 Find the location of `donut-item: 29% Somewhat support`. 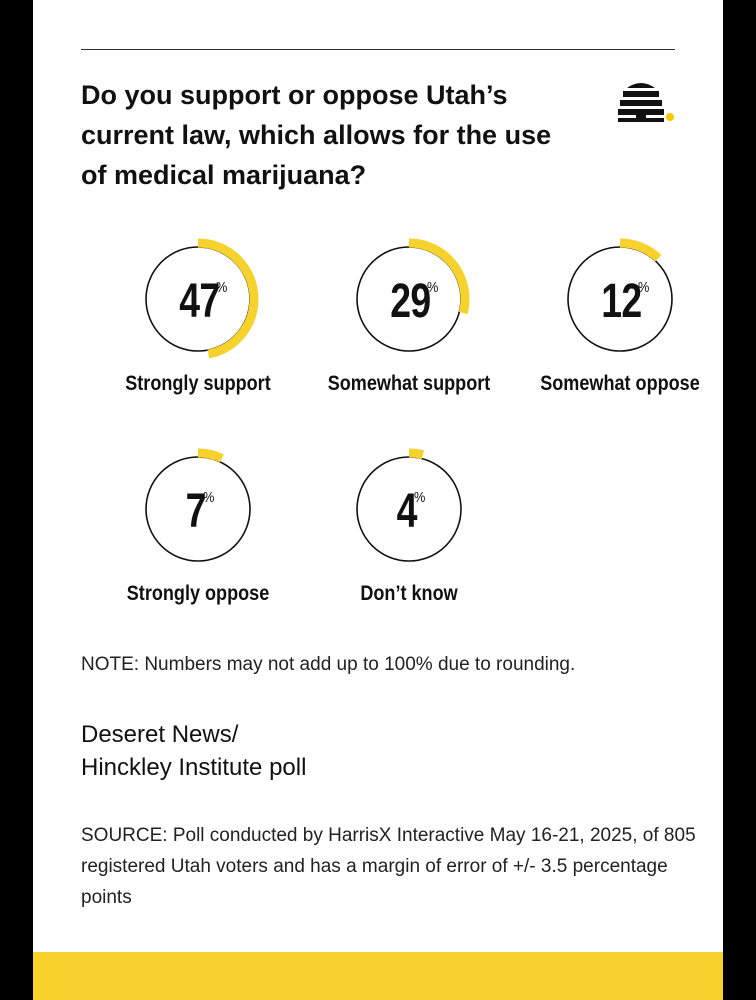

donut-item: 29% Somewhat support is located at coordinates (409, 332).